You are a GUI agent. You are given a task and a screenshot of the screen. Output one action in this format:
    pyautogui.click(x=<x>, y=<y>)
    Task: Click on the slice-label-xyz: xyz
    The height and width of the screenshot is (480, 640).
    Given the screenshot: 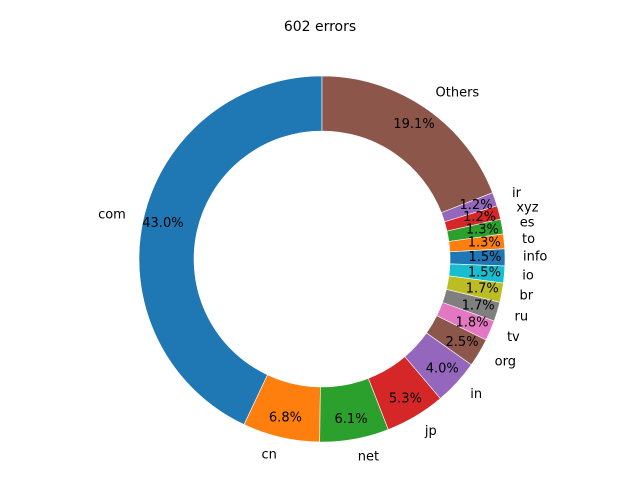 What is the action you would take?
    pyautogui.click(x=527, y=207)
    